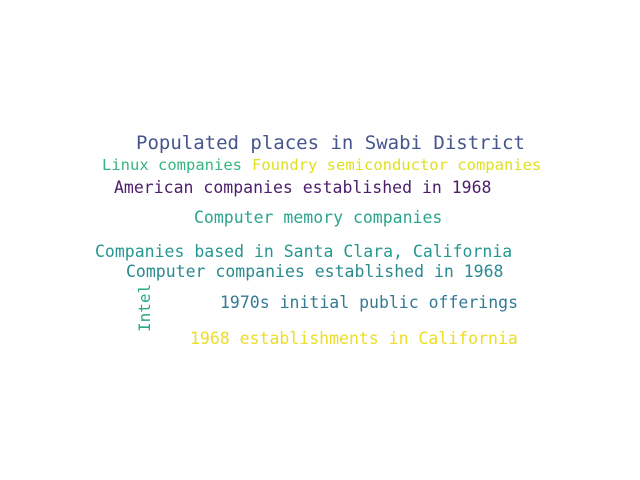 This screenshot has height=480, width=640. What do you see at coordinates (303, 187) in the screenshot?
I see `word-american-companies-1968: American companies established in 1968` at bounding box center [303, 187].